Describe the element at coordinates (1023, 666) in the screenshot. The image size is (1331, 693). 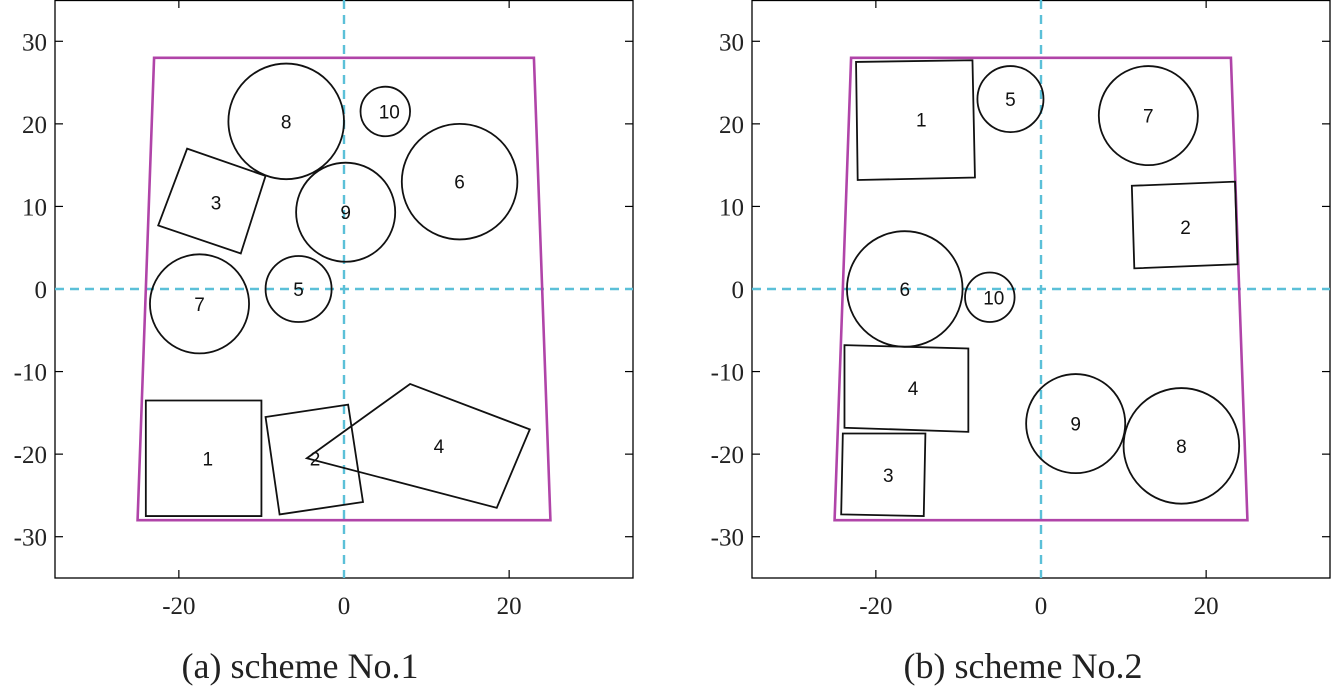
I see `panel-caption: (b) scheme No.2` at that location.